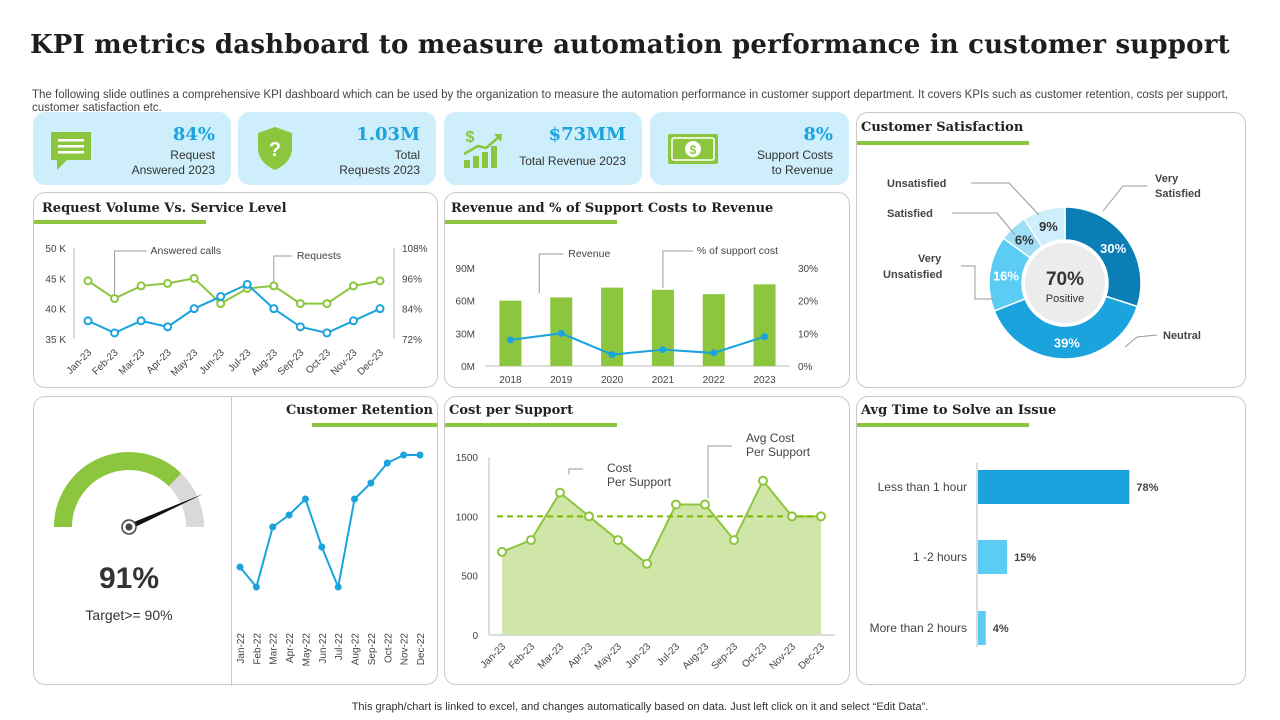  Describe the element at coordinates (129, 578) in the screenshot. I see `gauge-value: 91%` at that location.